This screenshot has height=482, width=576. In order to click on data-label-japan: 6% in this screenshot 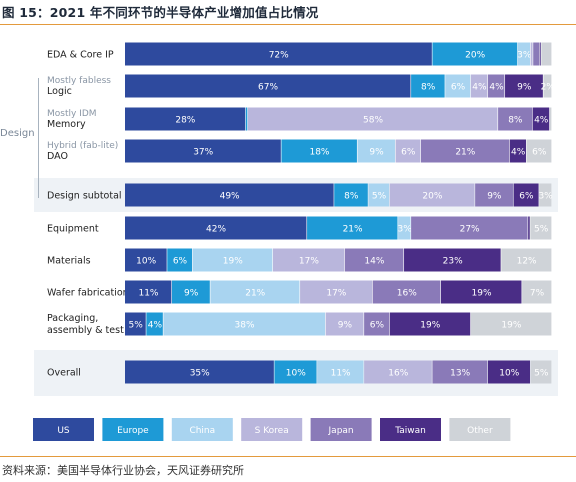, I will do `click(377, 326)`.